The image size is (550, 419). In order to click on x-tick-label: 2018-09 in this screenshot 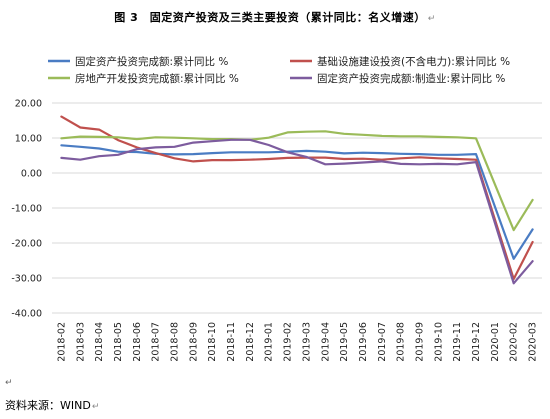, I will do `click(193, 342)`.